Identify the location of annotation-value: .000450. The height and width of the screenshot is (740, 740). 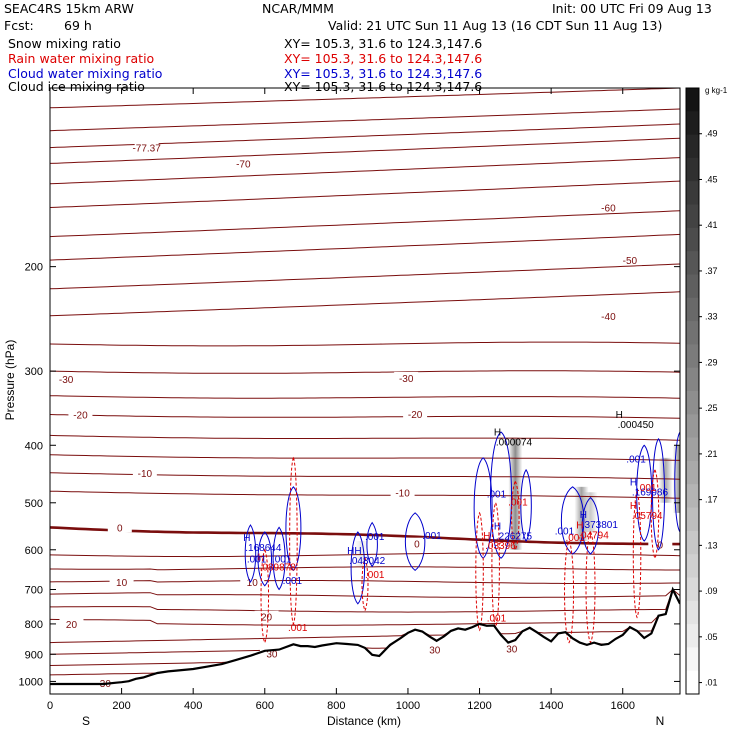
(636, 425).